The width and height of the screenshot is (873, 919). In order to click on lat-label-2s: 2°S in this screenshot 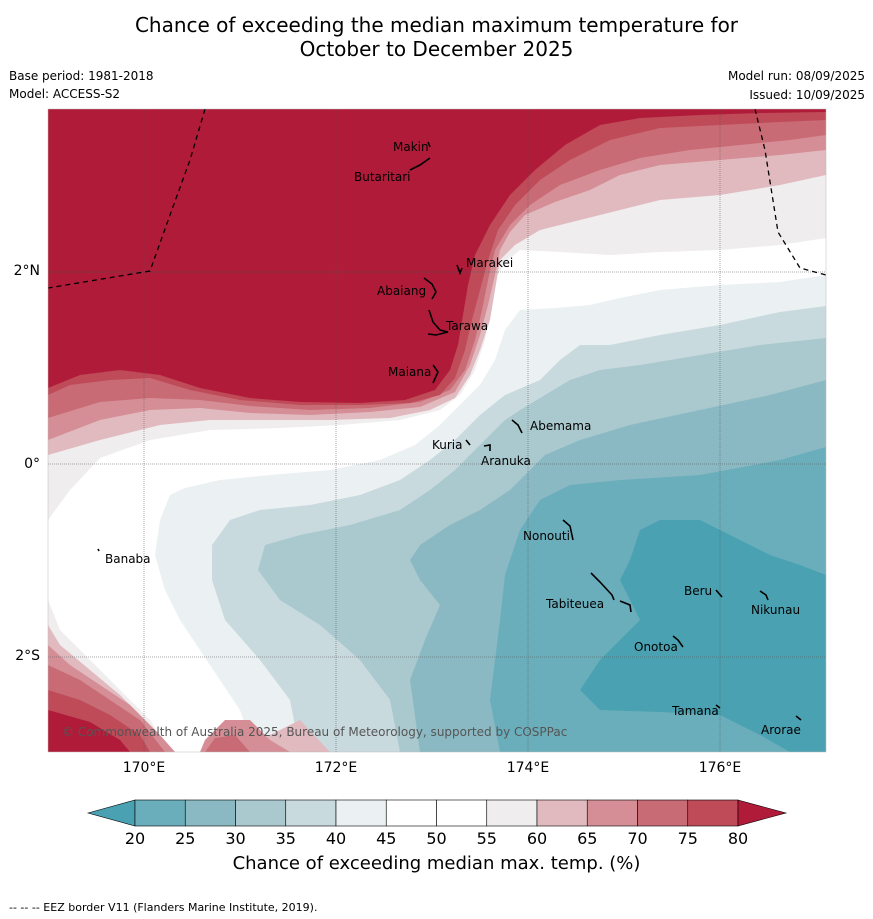, I will do `click(27, 656)`.